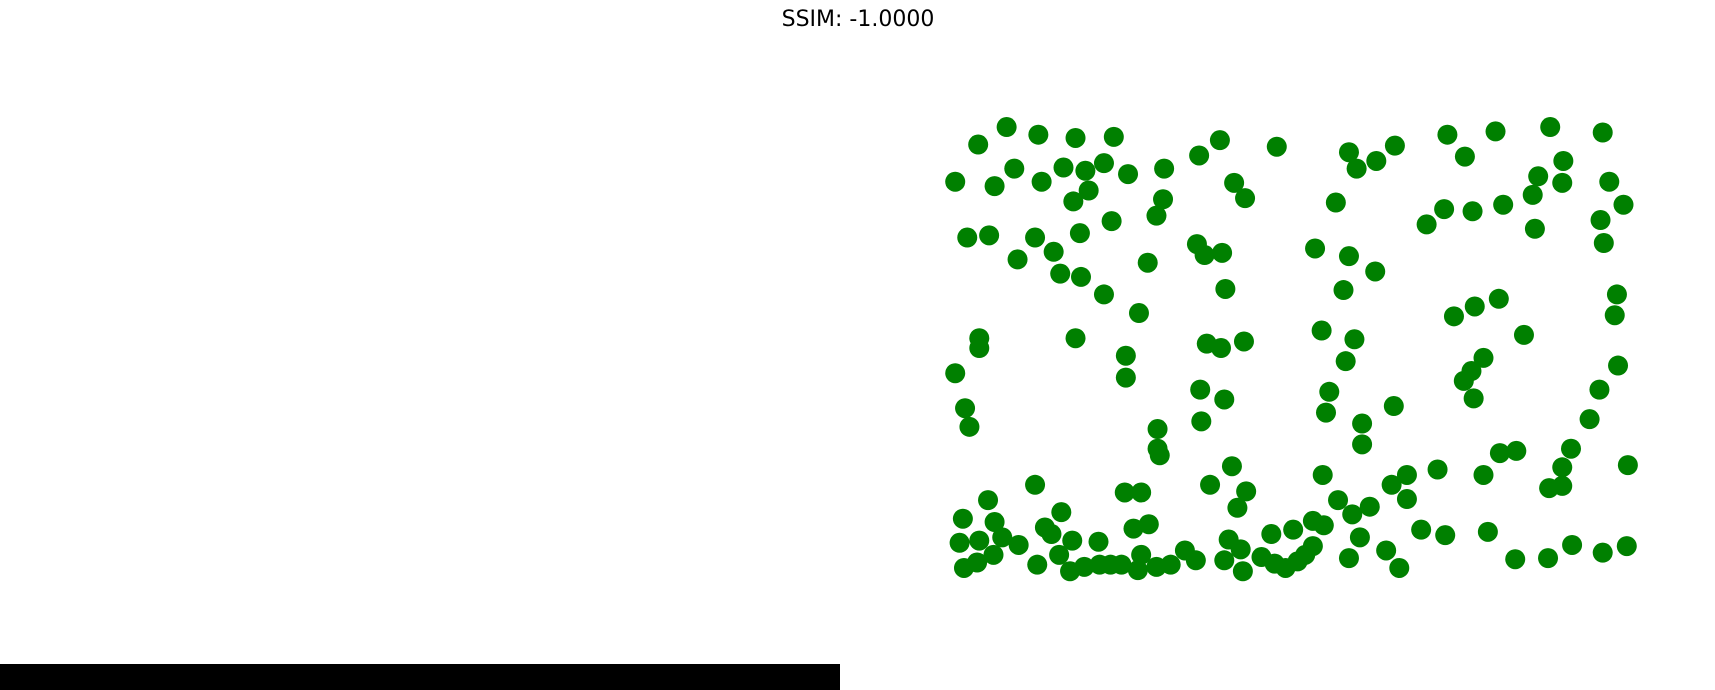 The width and height of the screenshot is (1715, 690). What do you see at coordinates (858, 19) in the screenshot?
I see `chart-title: SSIM: -1.0000` at bounding box center [858, 19].